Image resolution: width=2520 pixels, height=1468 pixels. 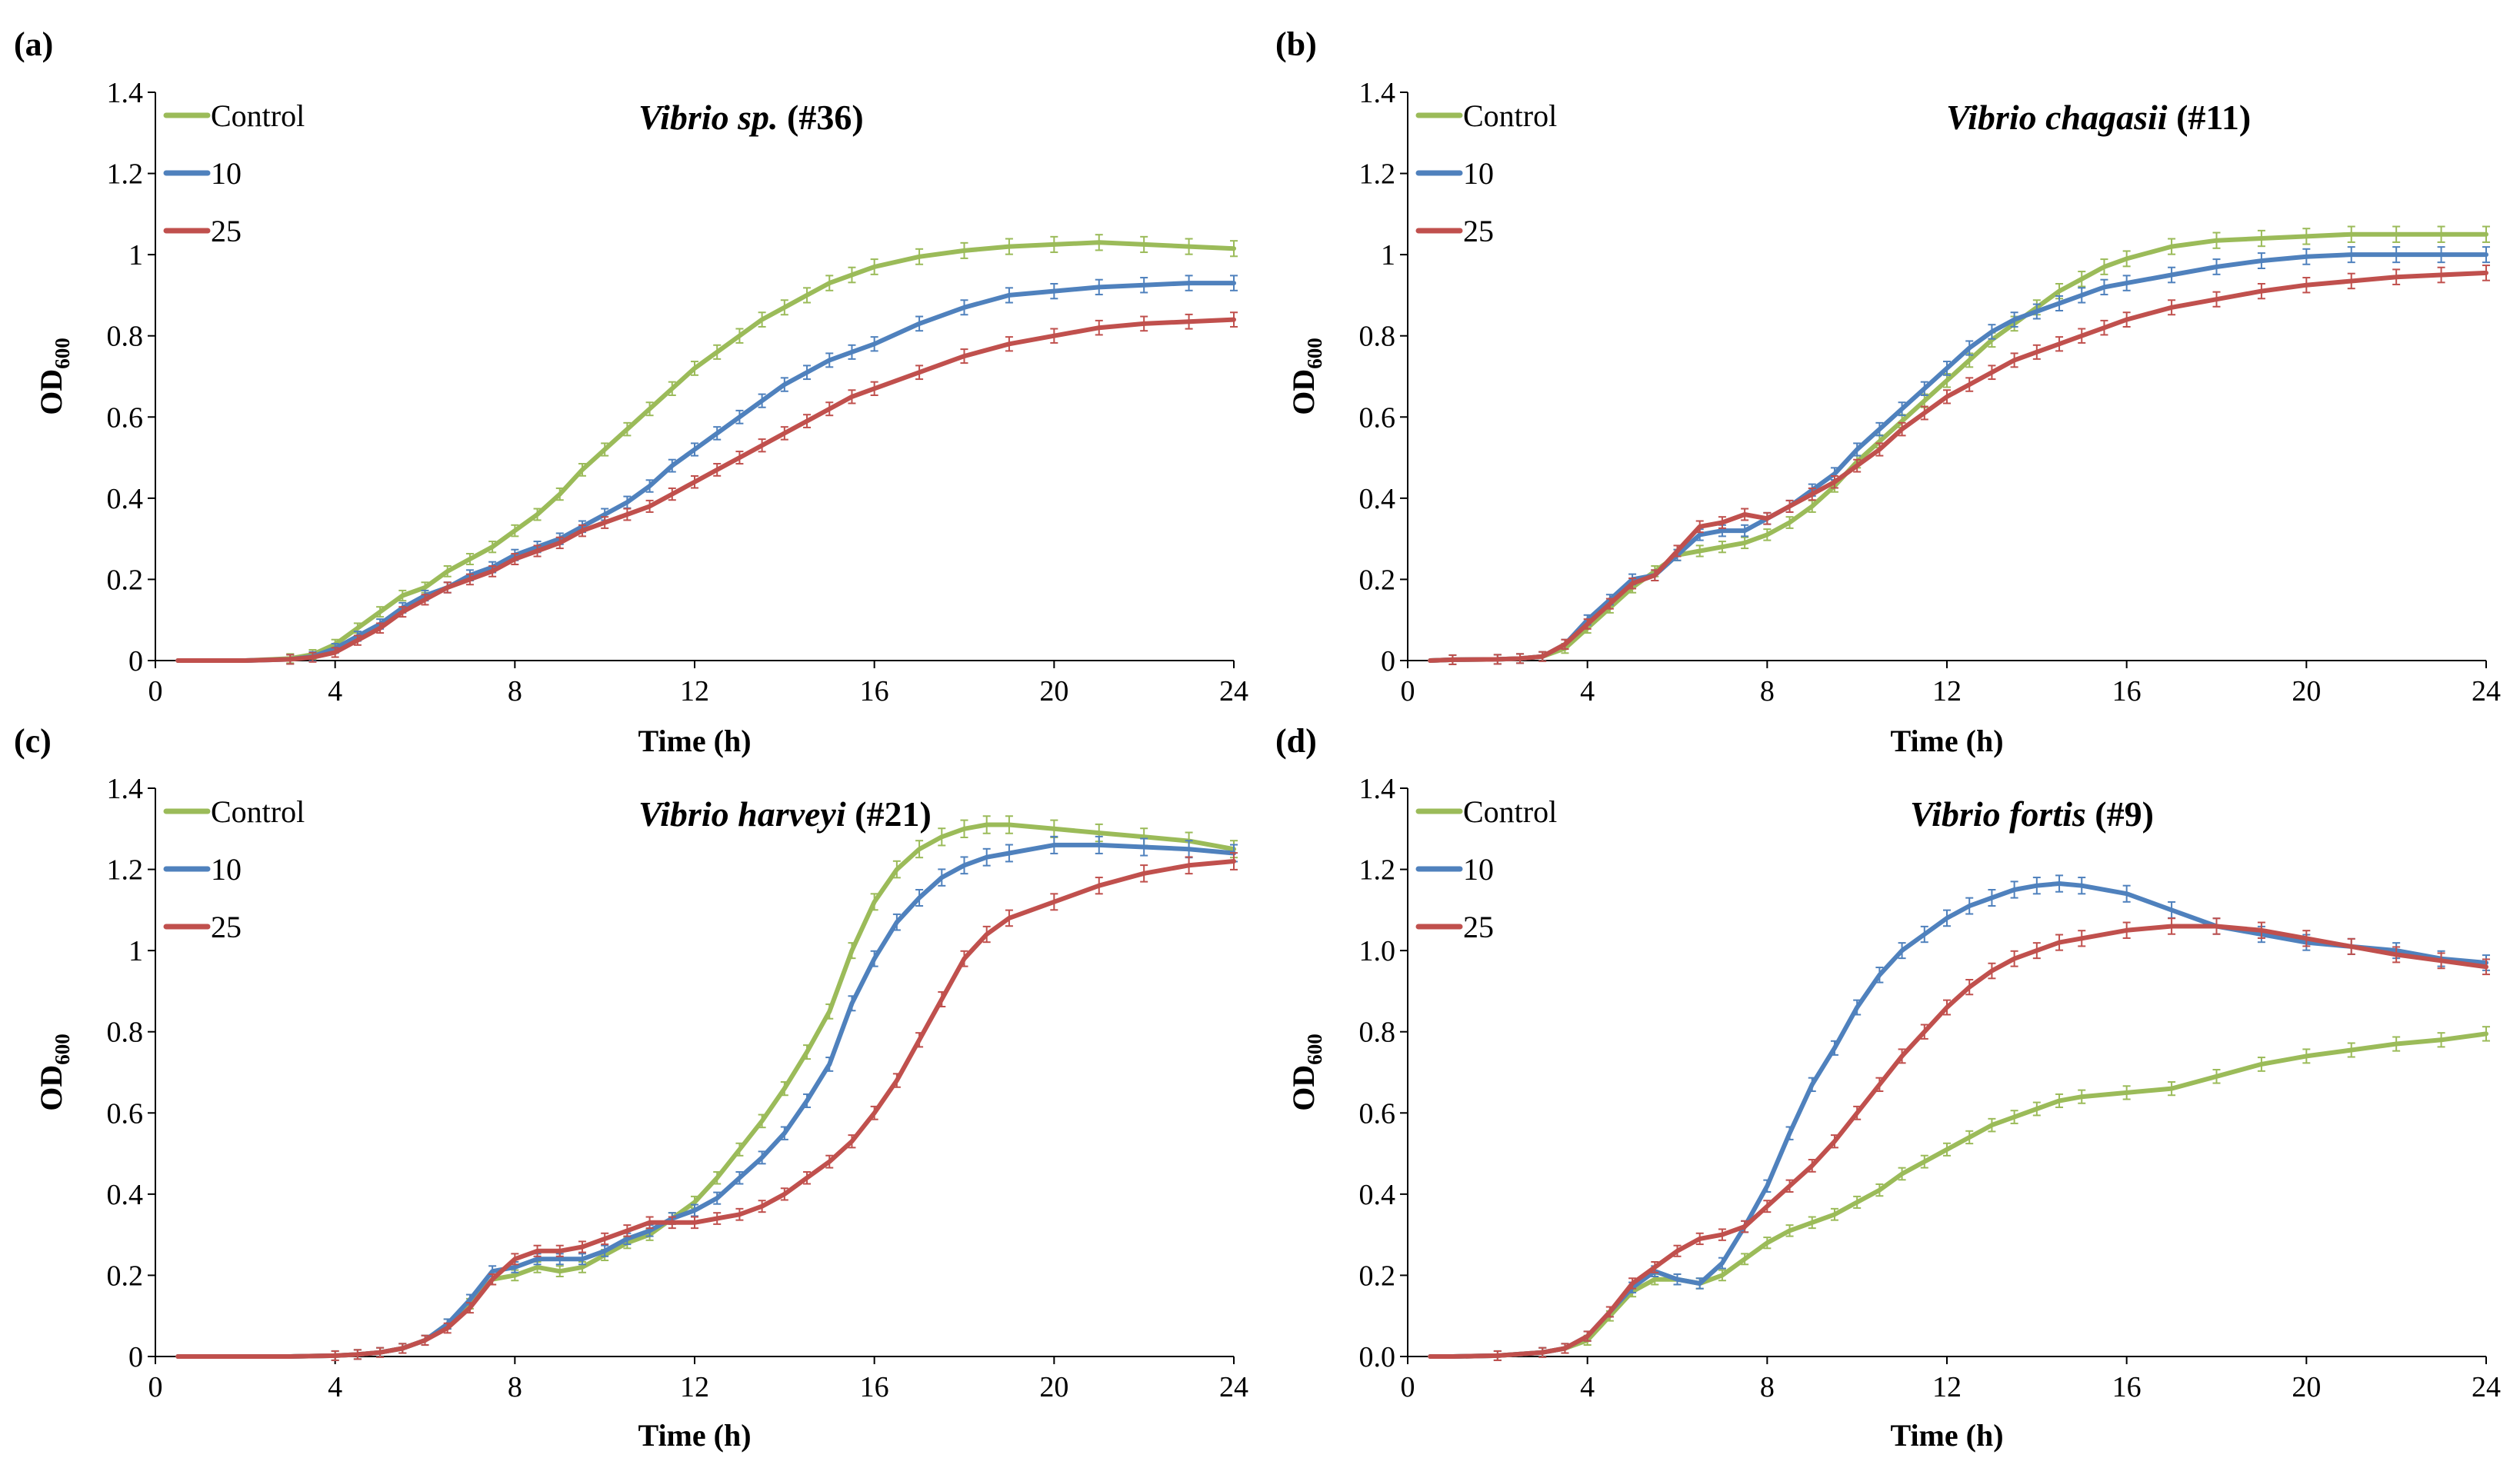 I want to click on chart-title: Vibrio fortis (#9), so click(x=2032, y=814).